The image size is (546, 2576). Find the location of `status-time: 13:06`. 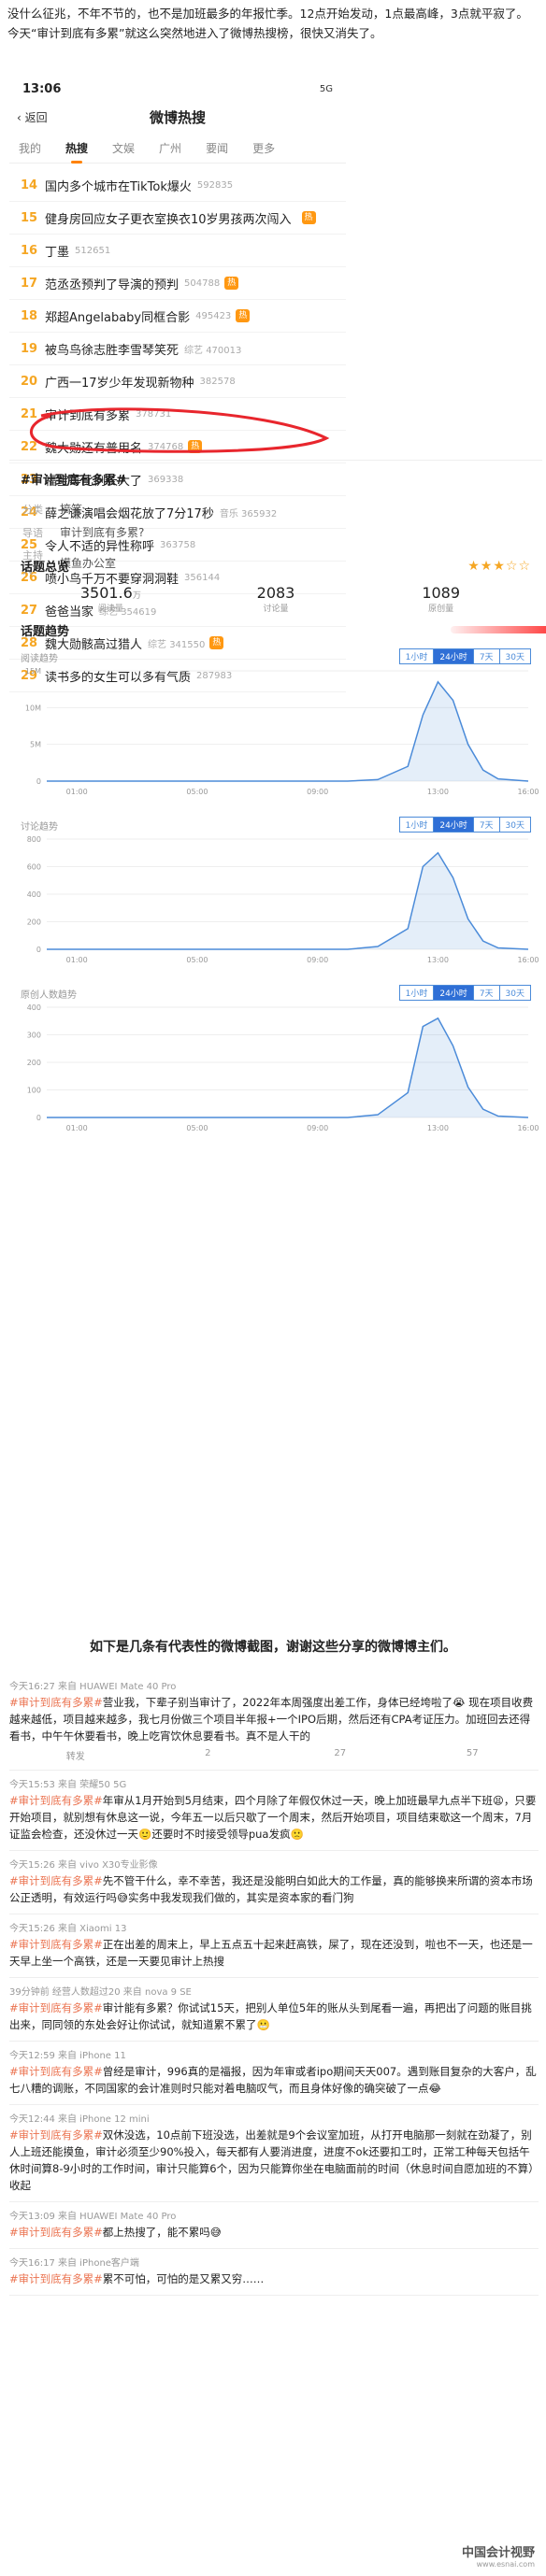

status-time: 13:06 is located at coordinates (42, 88).